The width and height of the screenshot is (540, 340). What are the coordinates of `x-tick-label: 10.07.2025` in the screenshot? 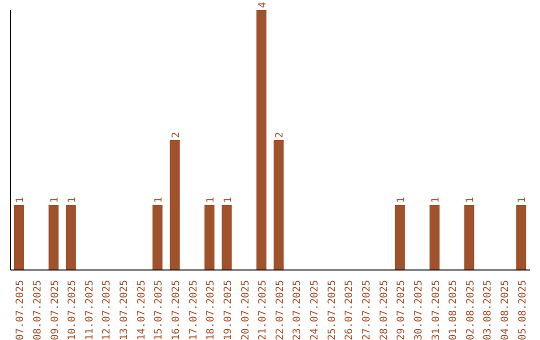 It's located at (72, 310).